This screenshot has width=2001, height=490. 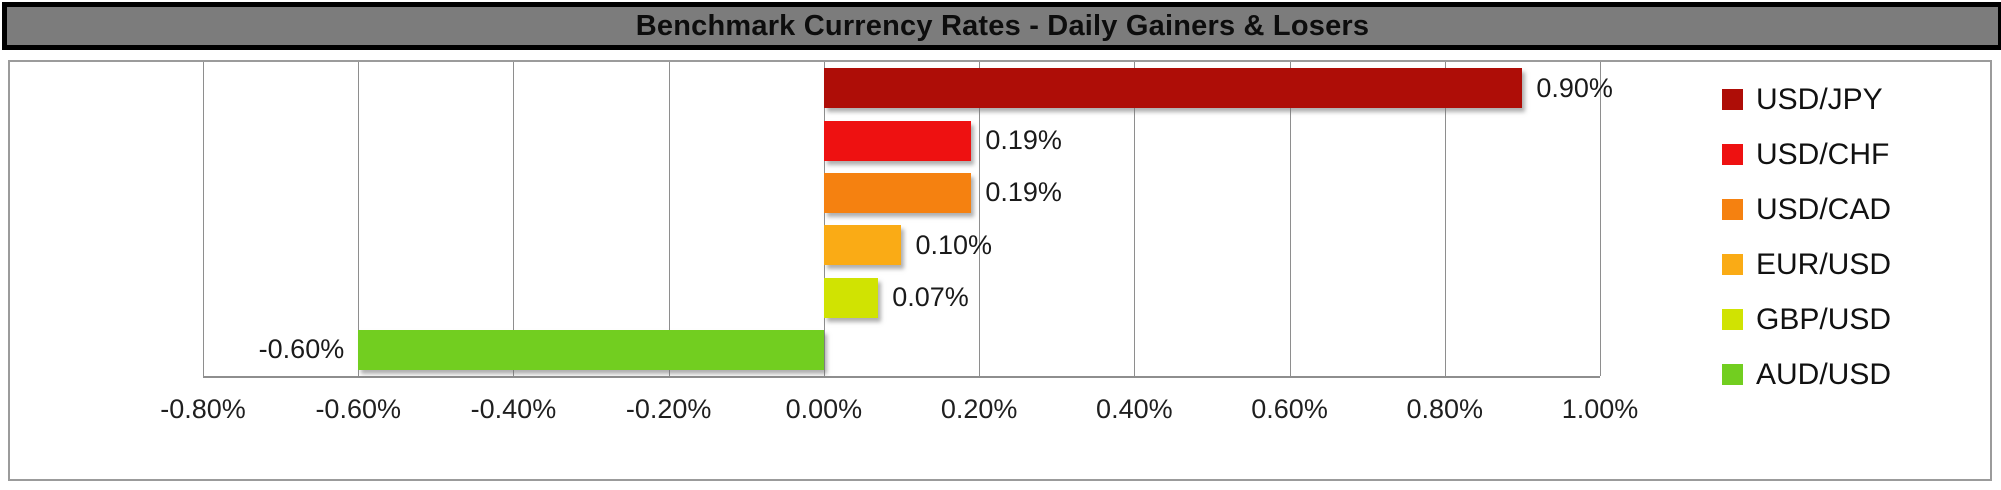 I want to click on x-tick-label: 0.60%, so click(x=1289, y=409).